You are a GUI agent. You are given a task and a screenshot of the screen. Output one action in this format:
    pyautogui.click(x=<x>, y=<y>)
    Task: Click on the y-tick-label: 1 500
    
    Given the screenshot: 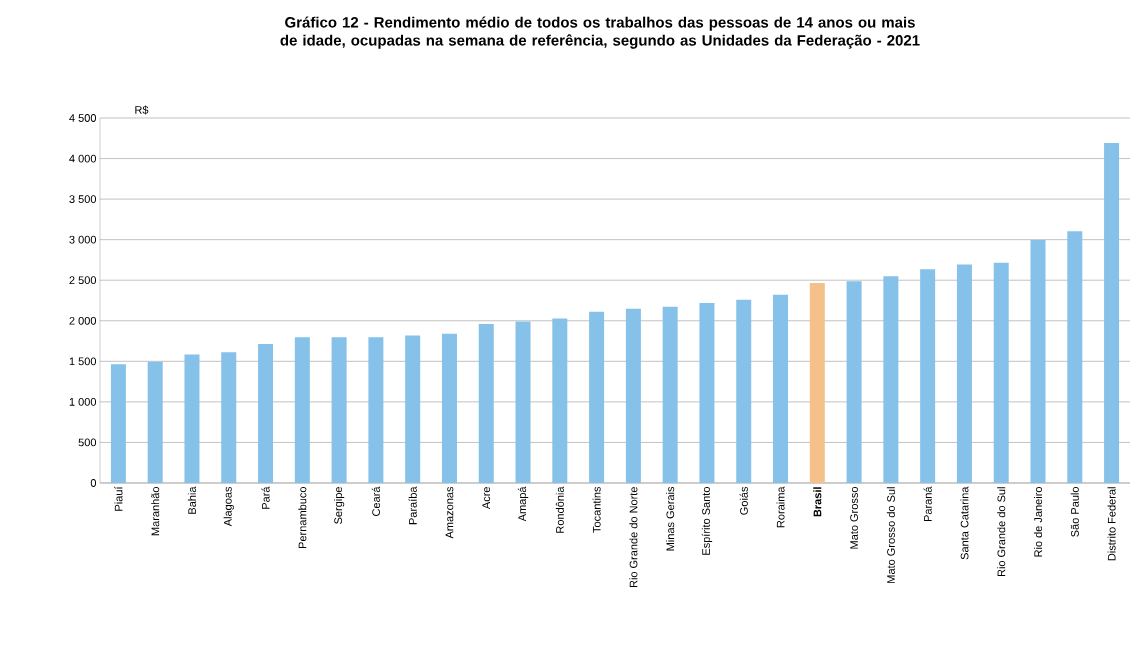 What is the action you would take?
    pyautogui.click(x=83, y=361)
    